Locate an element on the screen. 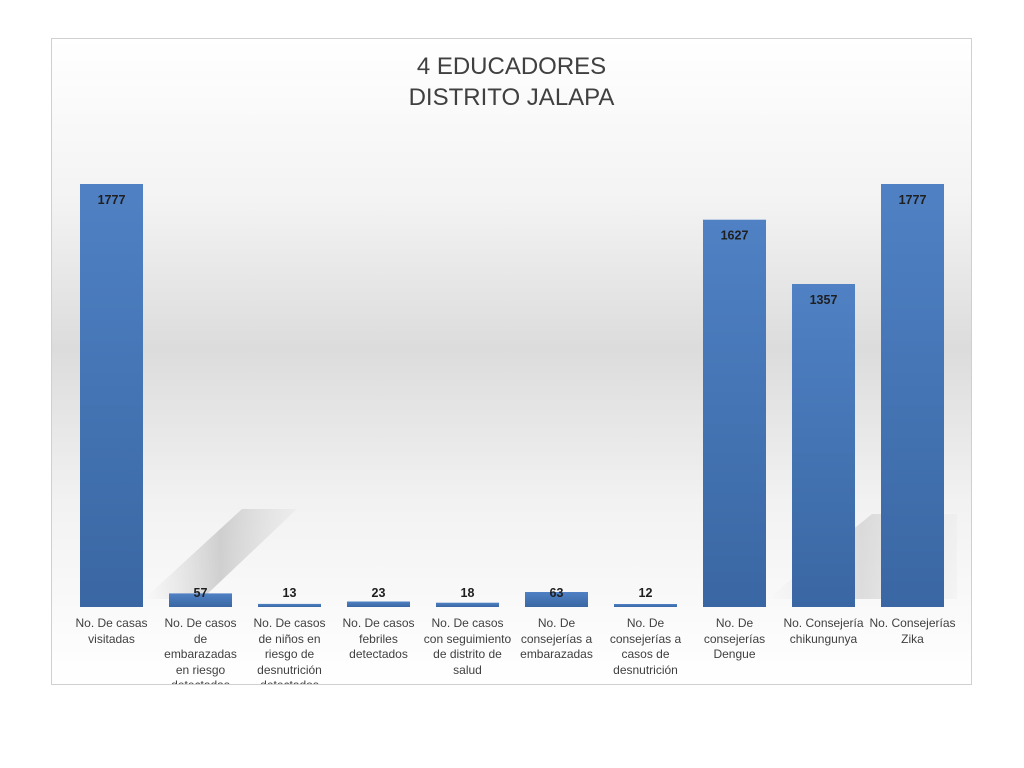 The width and height of the screenshot is (1024, 768). data-label-5: 63 is located at coordinates (557, 593).